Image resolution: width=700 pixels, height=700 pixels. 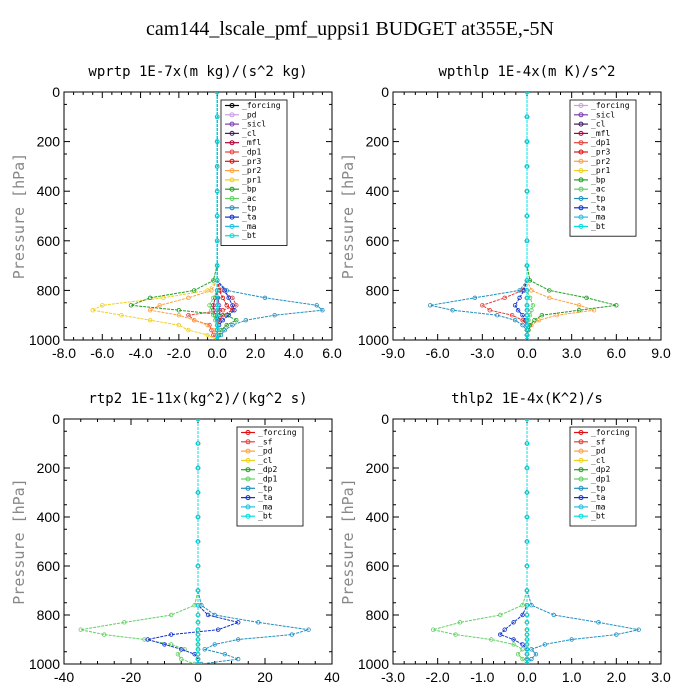 I want to click on series-line-dp1, so click(x=139, y=541).